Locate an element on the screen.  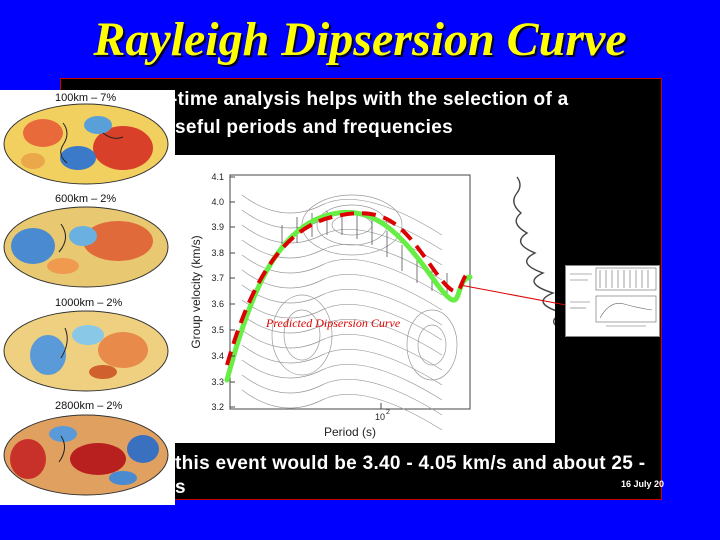
map-label-100km: 100km – 7% is located at coordinates (86, 98).